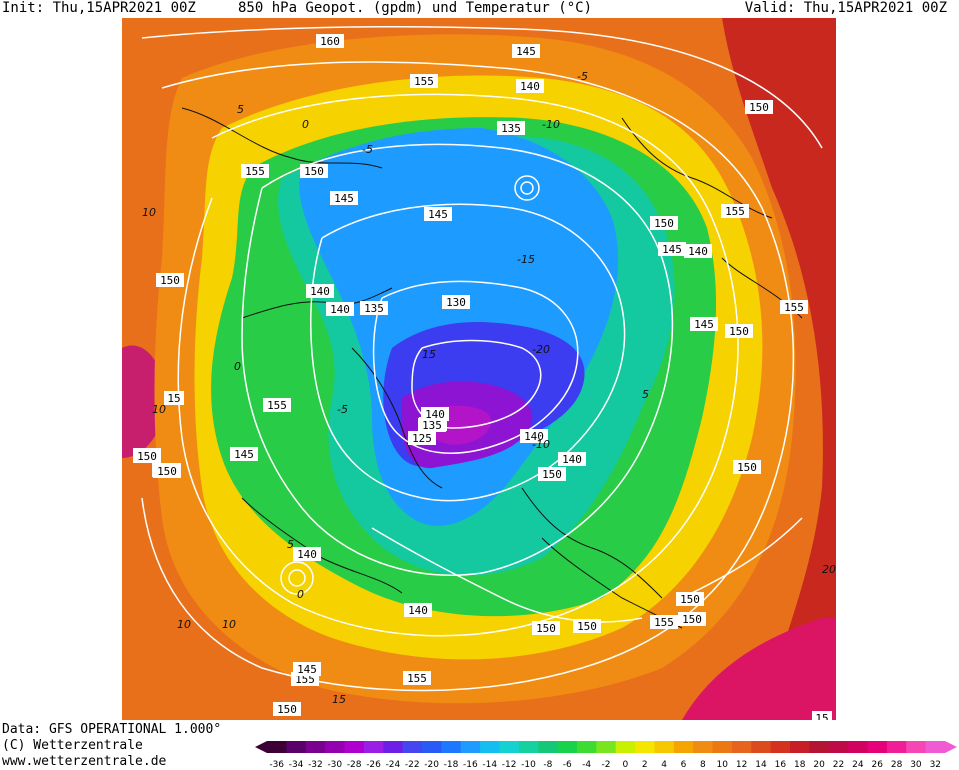 This screenshot has width=959, height=770. I want to click on data-source: Data: GFS OPERATIONAL 1.000°, so click(112, 729).